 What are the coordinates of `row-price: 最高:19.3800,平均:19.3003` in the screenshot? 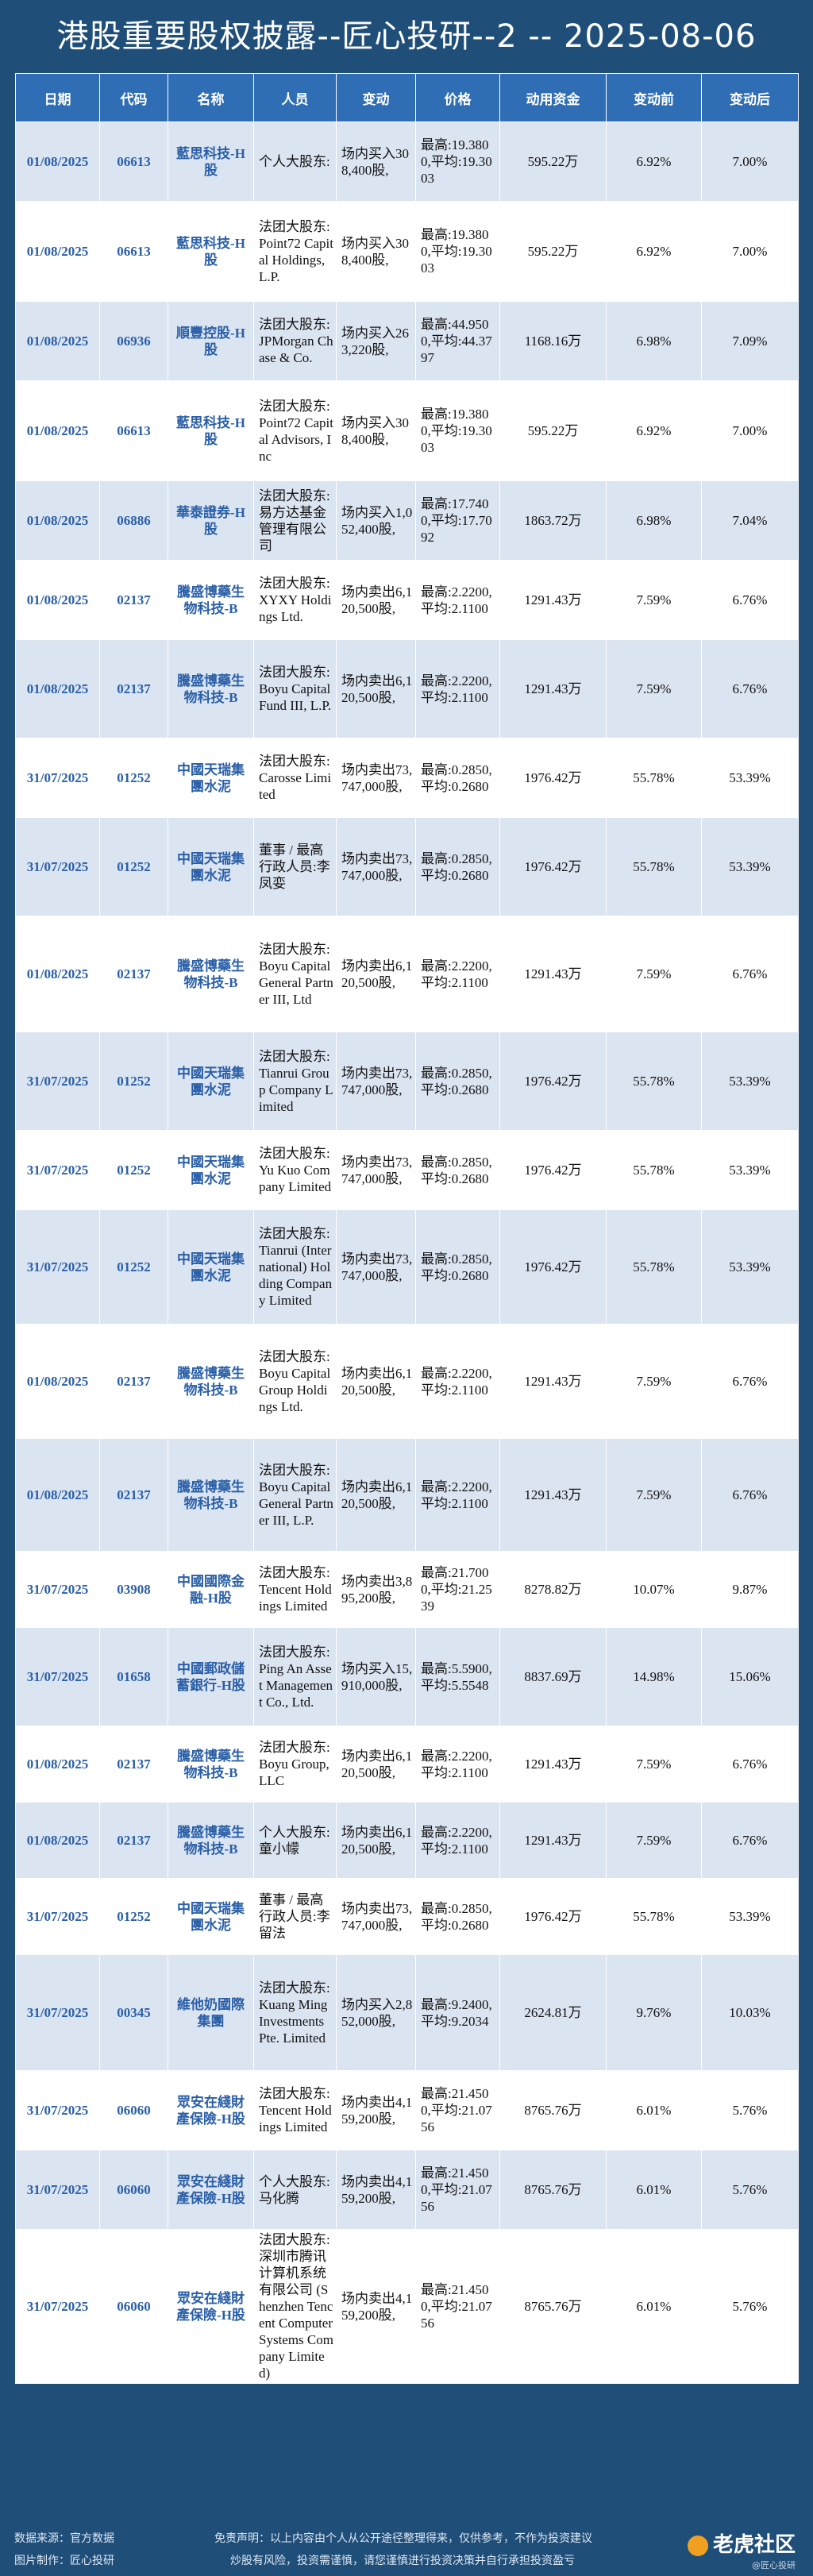 It's located at (458, 251).